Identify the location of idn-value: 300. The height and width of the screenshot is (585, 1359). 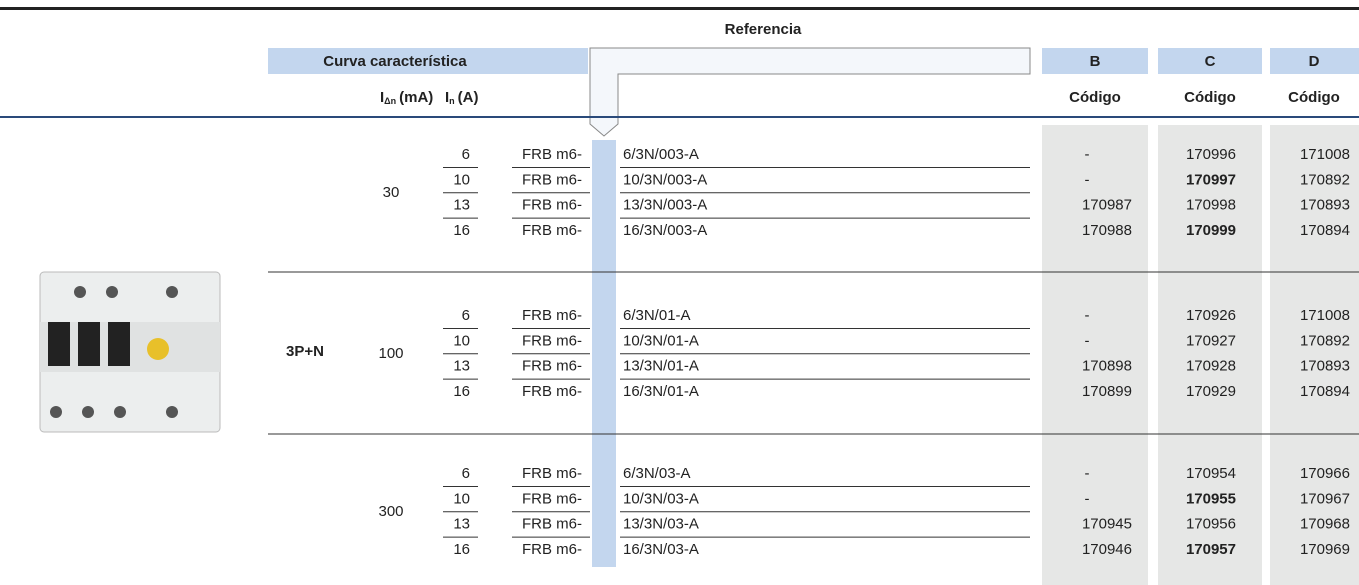
(390, 511).